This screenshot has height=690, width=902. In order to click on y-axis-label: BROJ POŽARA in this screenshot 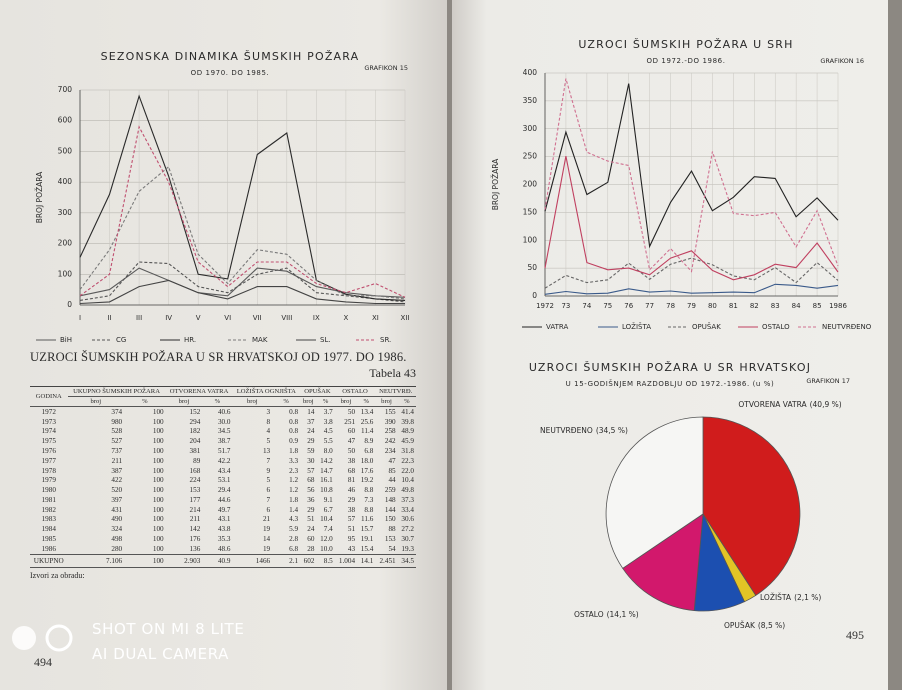, I will do `click(39, 197)`.